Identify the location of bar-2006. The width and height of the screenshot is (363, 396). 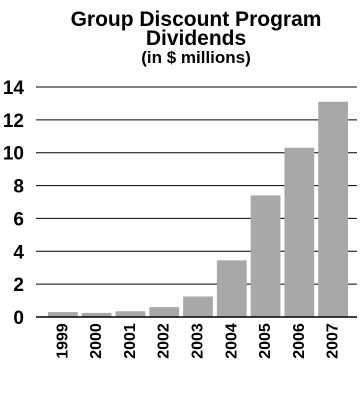
(299, 232).